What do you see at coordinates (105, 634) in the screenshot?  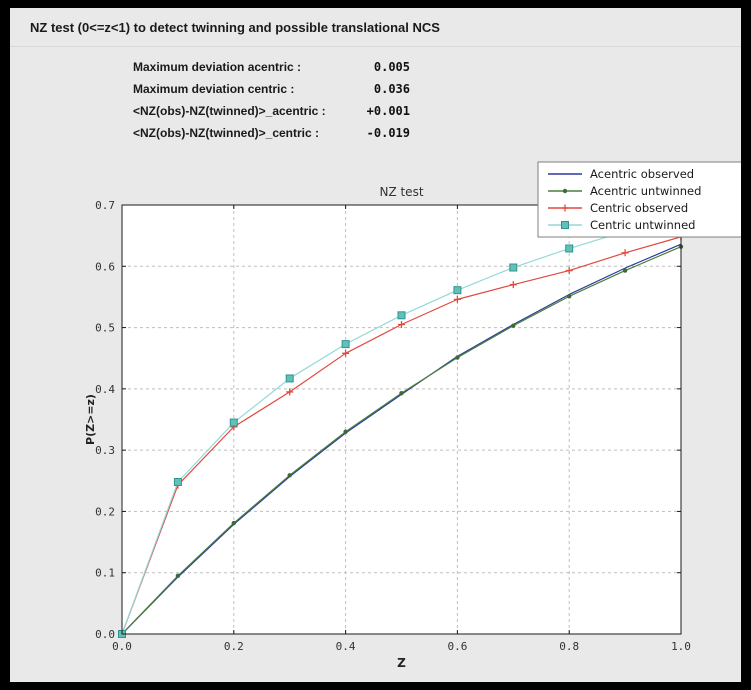 I see `y-tick-label: 0.0` at bounding box center [105, 634].